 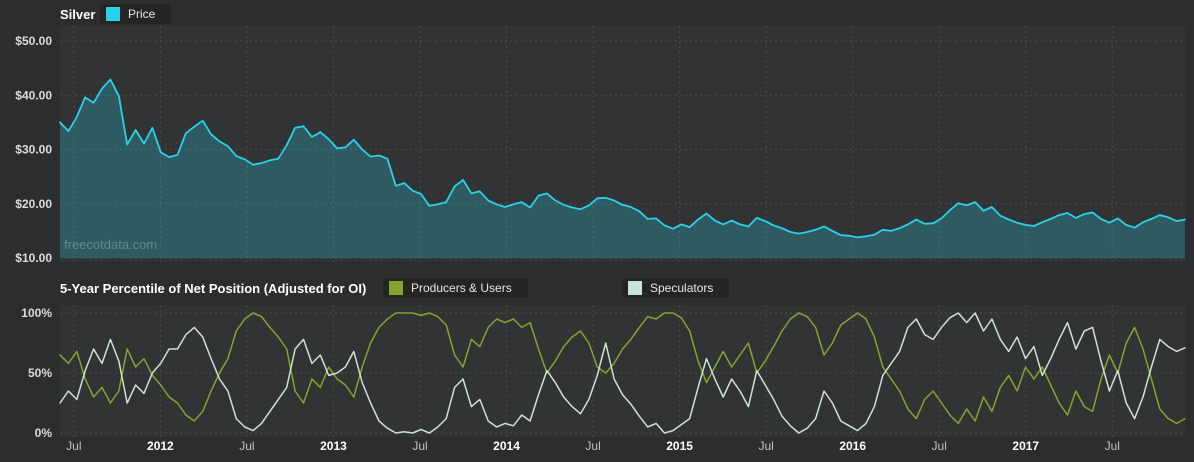 What do you see at coordinates (461, 288) in the screenshot?
I see `producers-legend-label: Producers & Users` at bounding box center [461, 288].